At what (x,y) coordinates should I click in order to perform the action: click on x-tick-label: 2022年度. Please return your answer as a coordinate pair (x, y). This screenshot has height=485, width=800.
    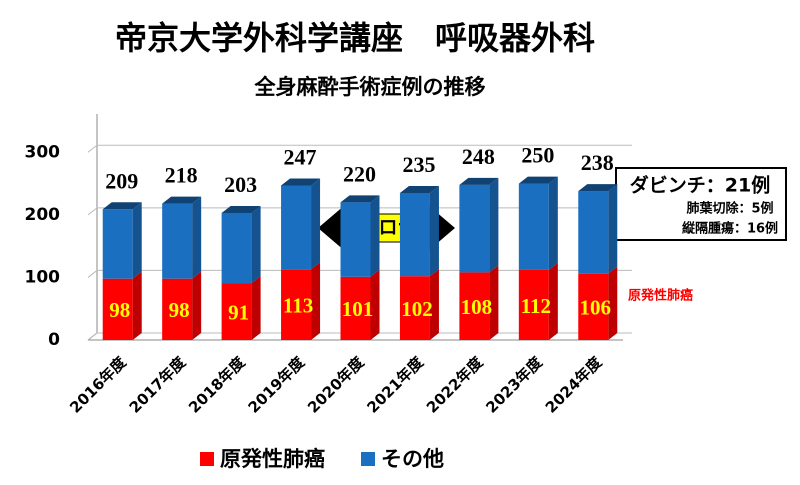
    Looking at the image, I should click on (455, 385).